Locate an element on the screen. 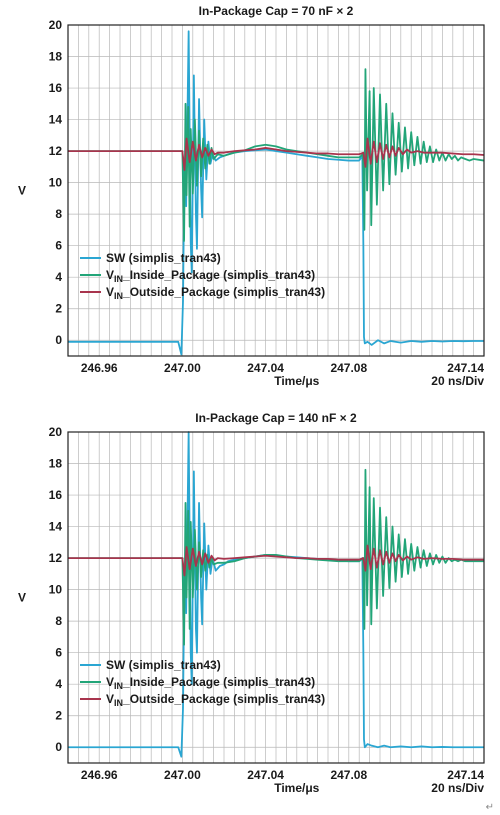 The width and height of the screenshot is (500, 815). chart1-xlabel: Time/μs is located at coordinates (296, 788).